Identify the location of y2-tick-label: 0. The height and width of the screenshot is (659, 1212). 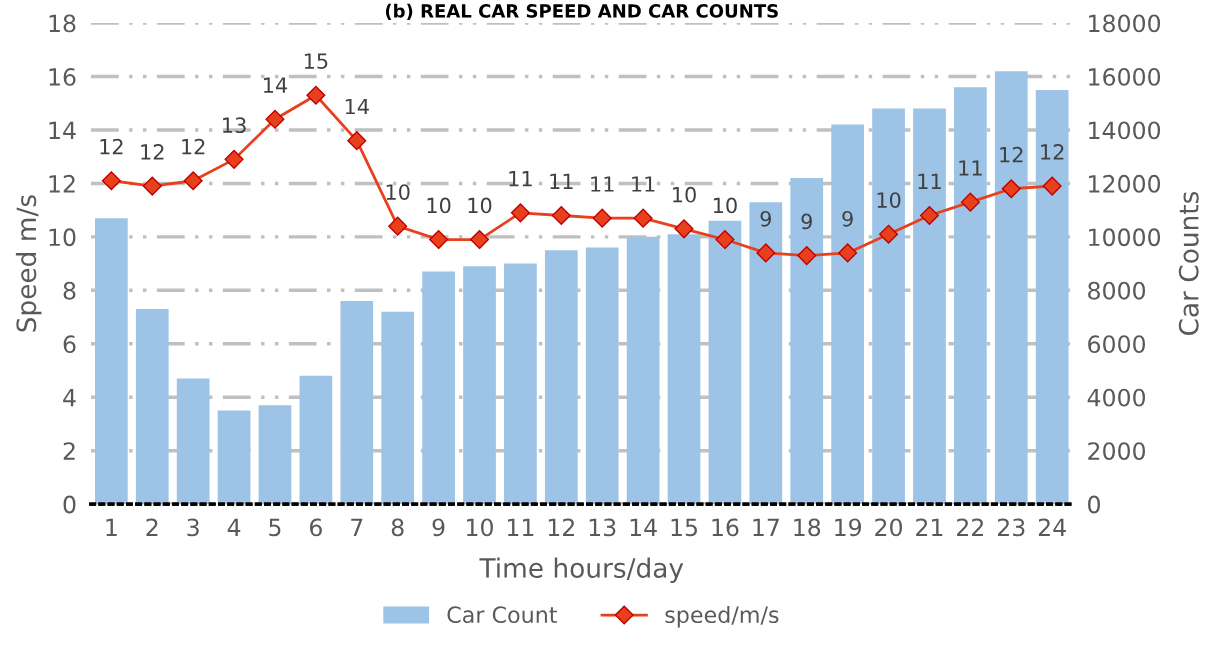
(1094, 504).